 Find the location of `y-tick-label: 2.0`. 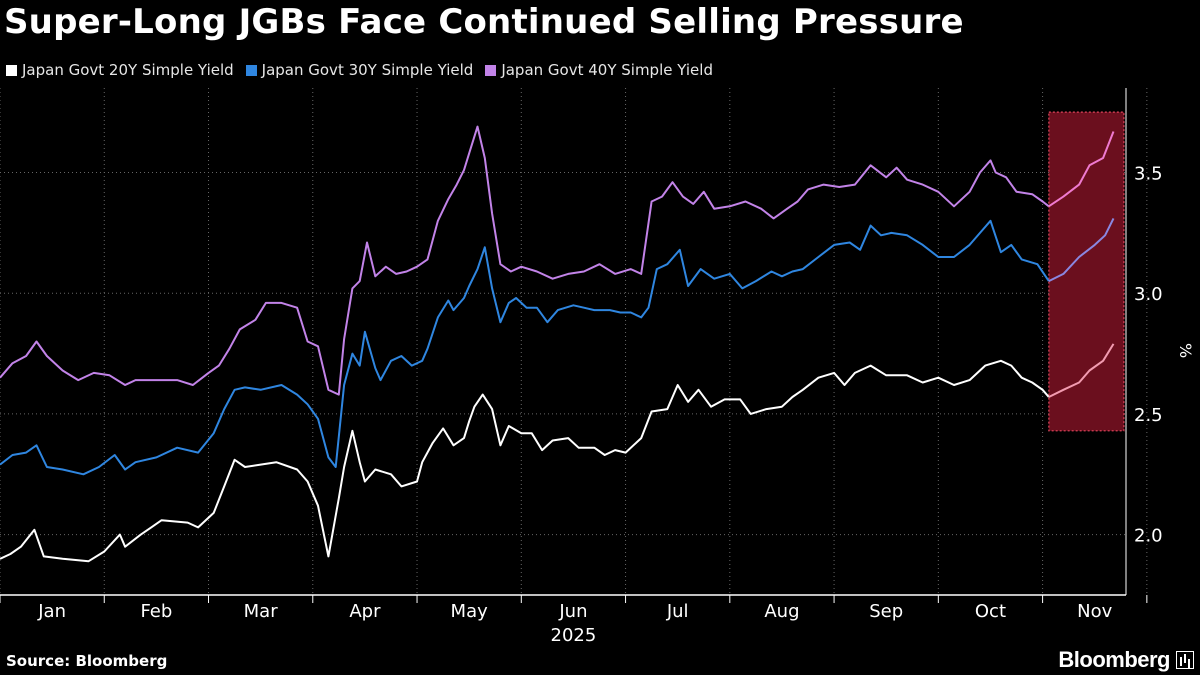

y-tick-label: 2.0 is located at coordinates (1148, 536).